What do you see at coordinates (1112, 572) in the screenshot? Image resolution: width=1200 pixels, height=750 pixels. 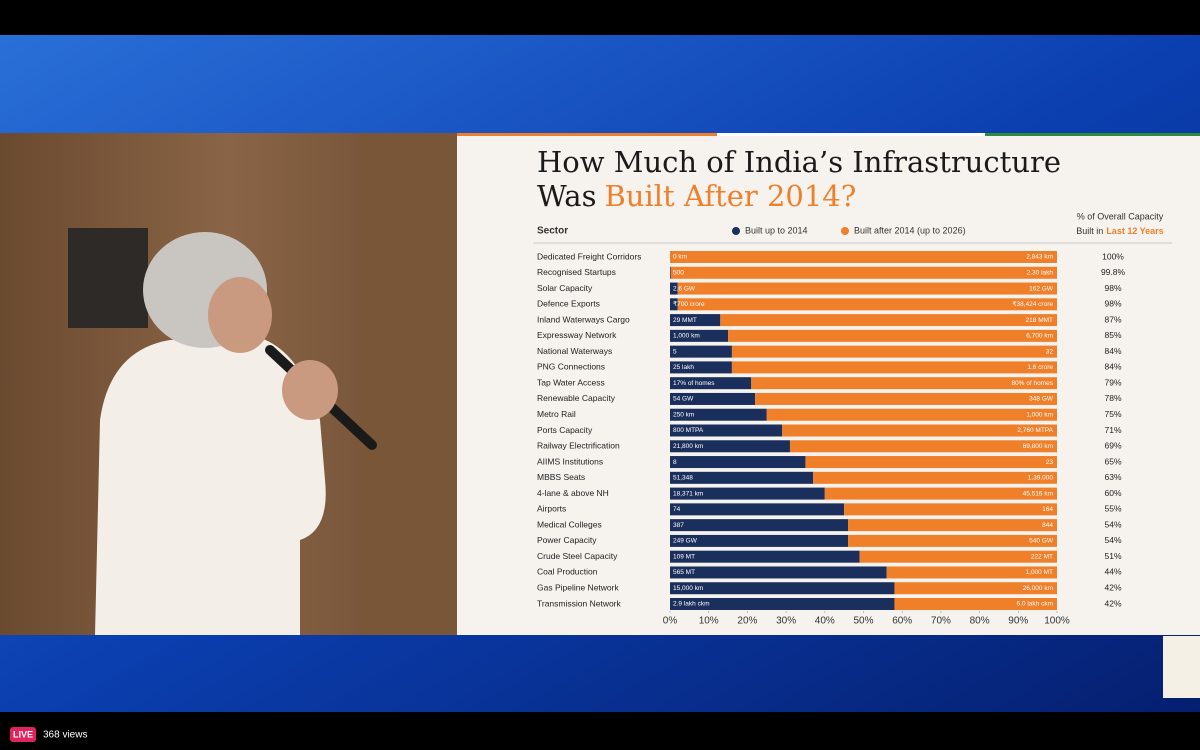 I see `share-label: 44%` at bounding box center [1112, 572].